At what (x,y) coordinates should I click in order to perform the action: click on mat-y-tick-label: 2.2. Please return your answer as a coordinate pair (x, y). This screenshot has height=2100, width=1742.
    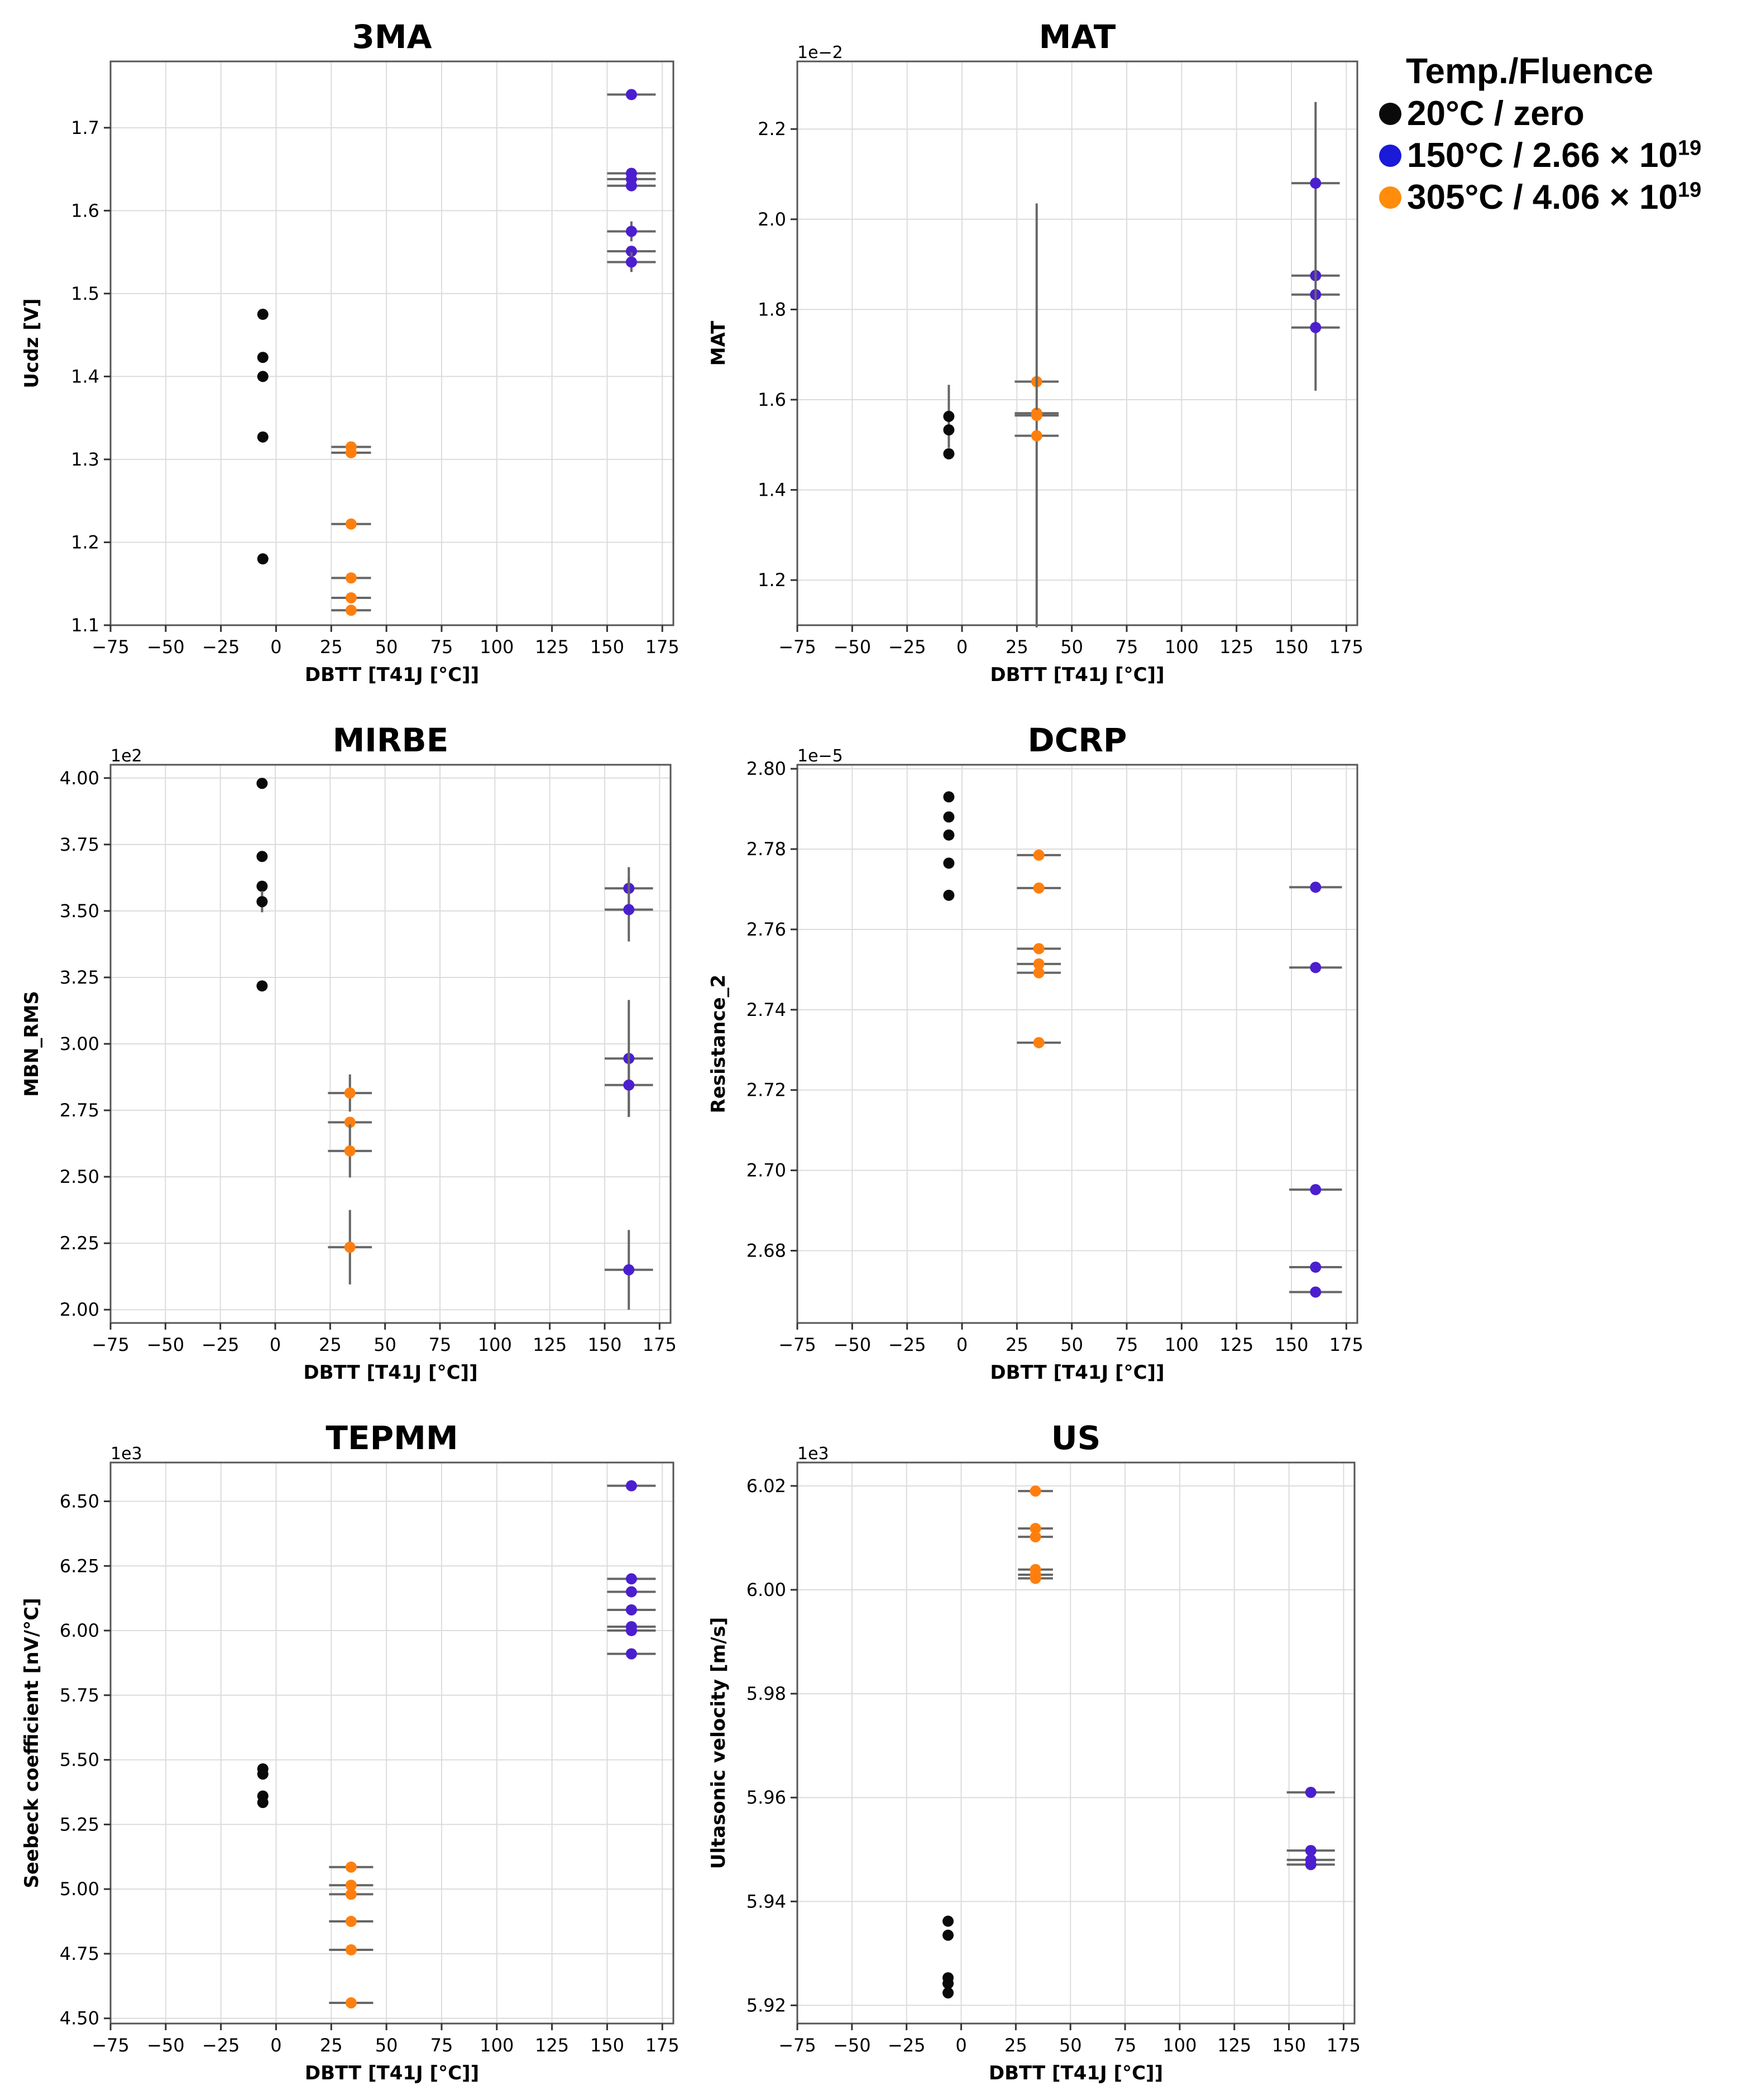
    Looking at the image, I should click on (772, 129).